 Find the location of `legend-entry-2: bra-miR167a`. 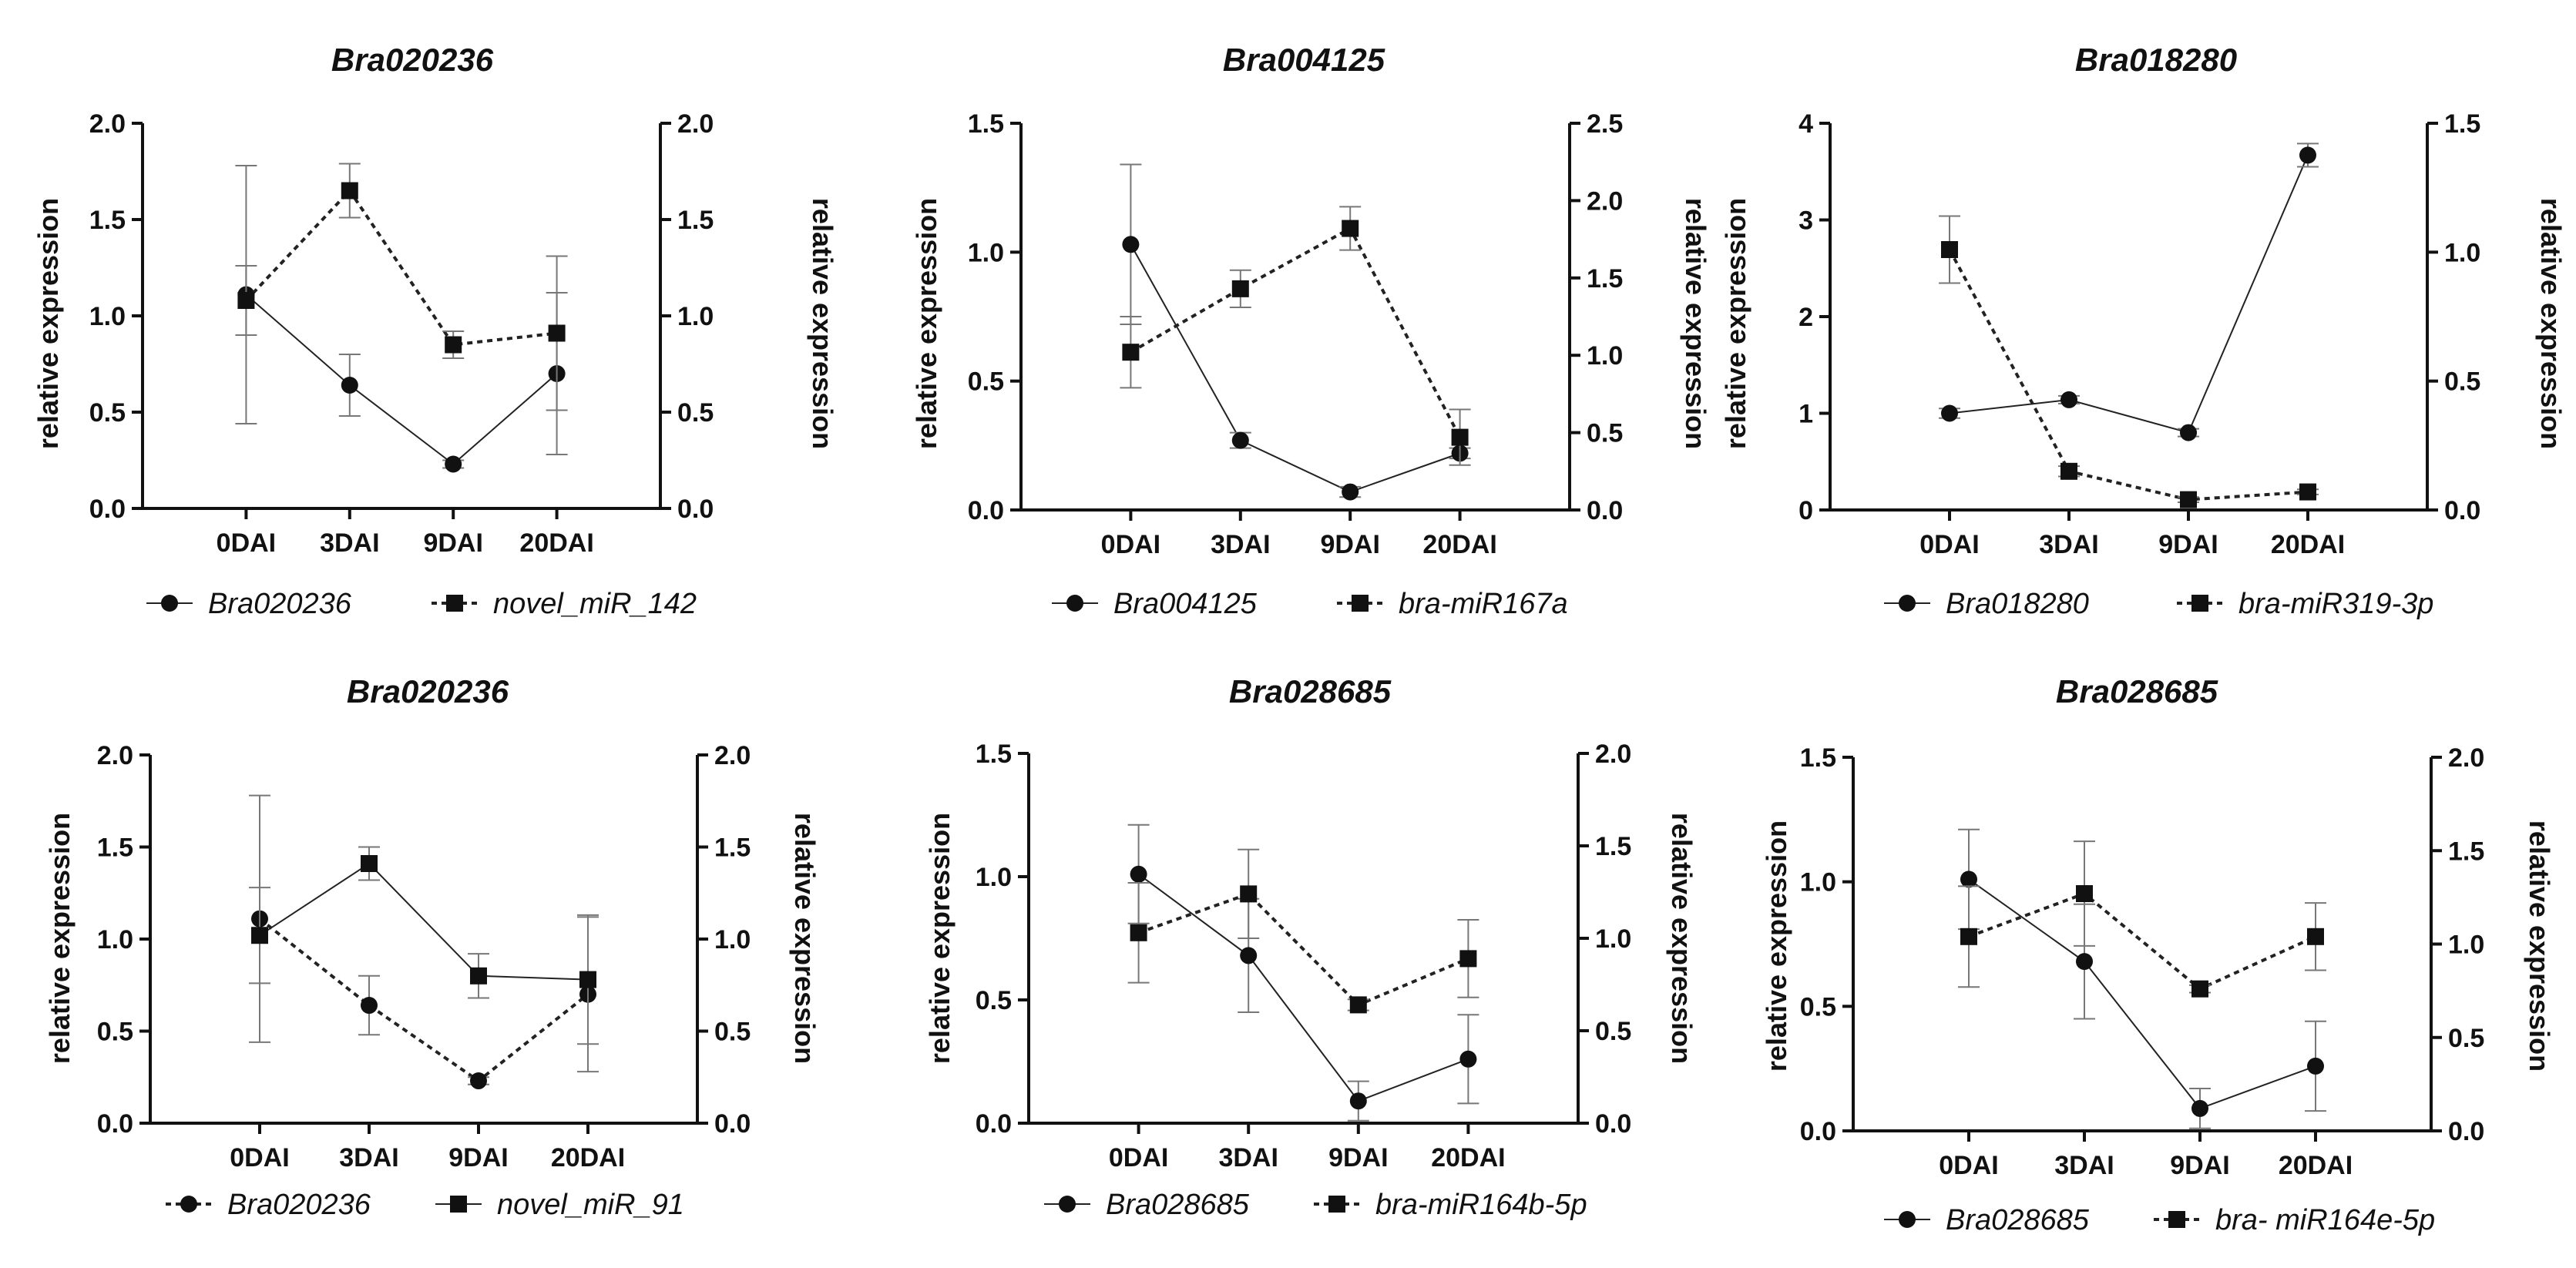

legend-entry-2: bra-miR167a is located at coordinates (1452, 604).